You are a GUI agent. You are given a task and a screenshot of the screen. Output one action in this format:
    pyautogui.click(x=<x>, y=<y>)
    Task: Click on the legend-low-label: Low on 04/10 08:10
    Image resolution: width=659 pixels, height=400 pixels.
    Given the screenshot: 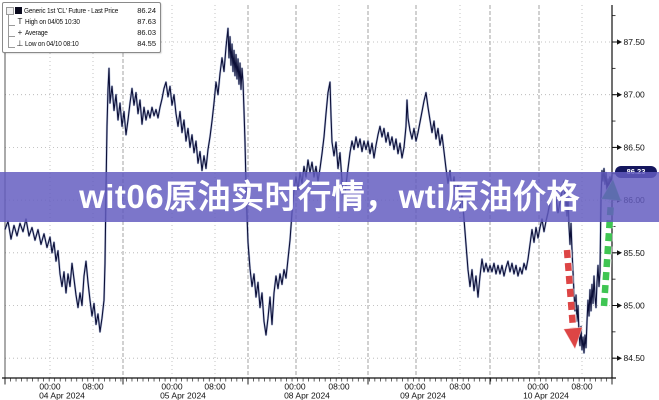 What is the action you would take?
    pyautogui.click(x=52, y=43)
    